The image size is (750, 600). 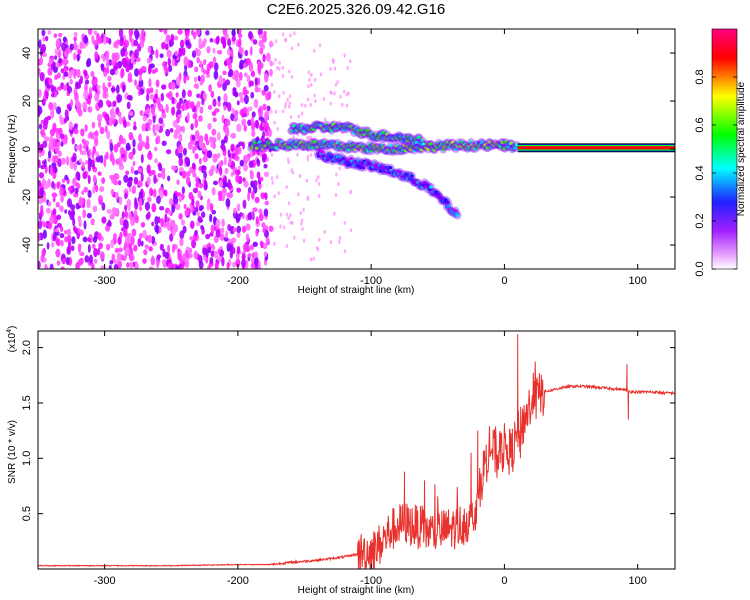 I want to click on colorbar-gradient, so click(x=724, y=149).